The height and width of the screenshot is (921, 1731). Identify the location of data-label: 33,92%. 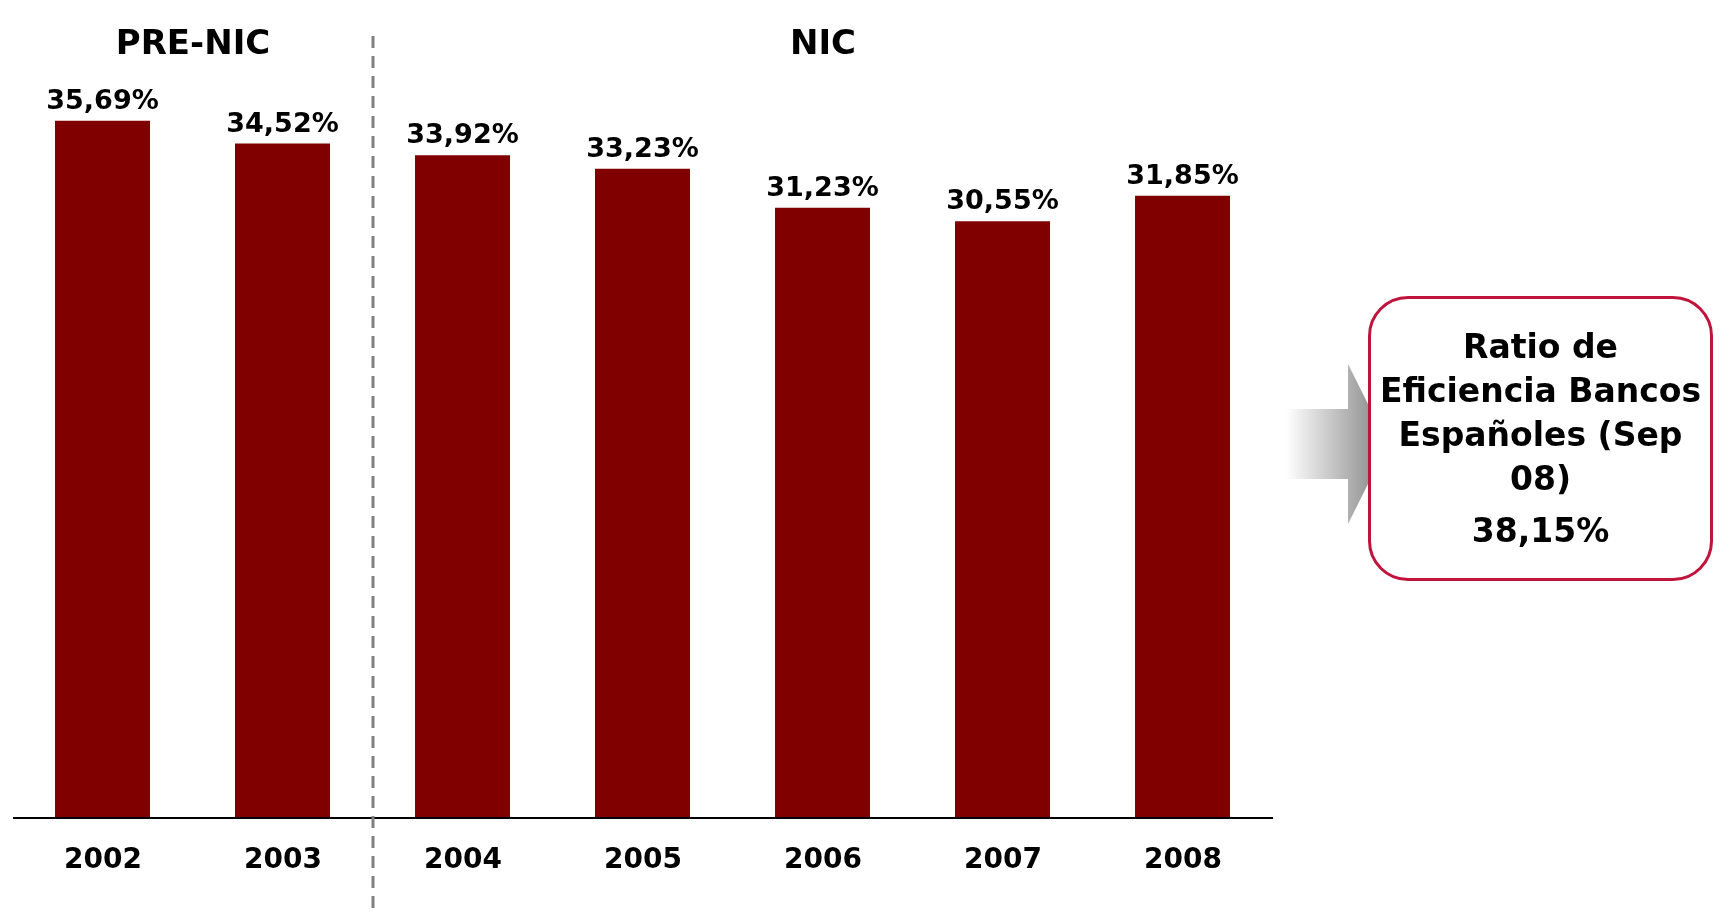
(462, 134).